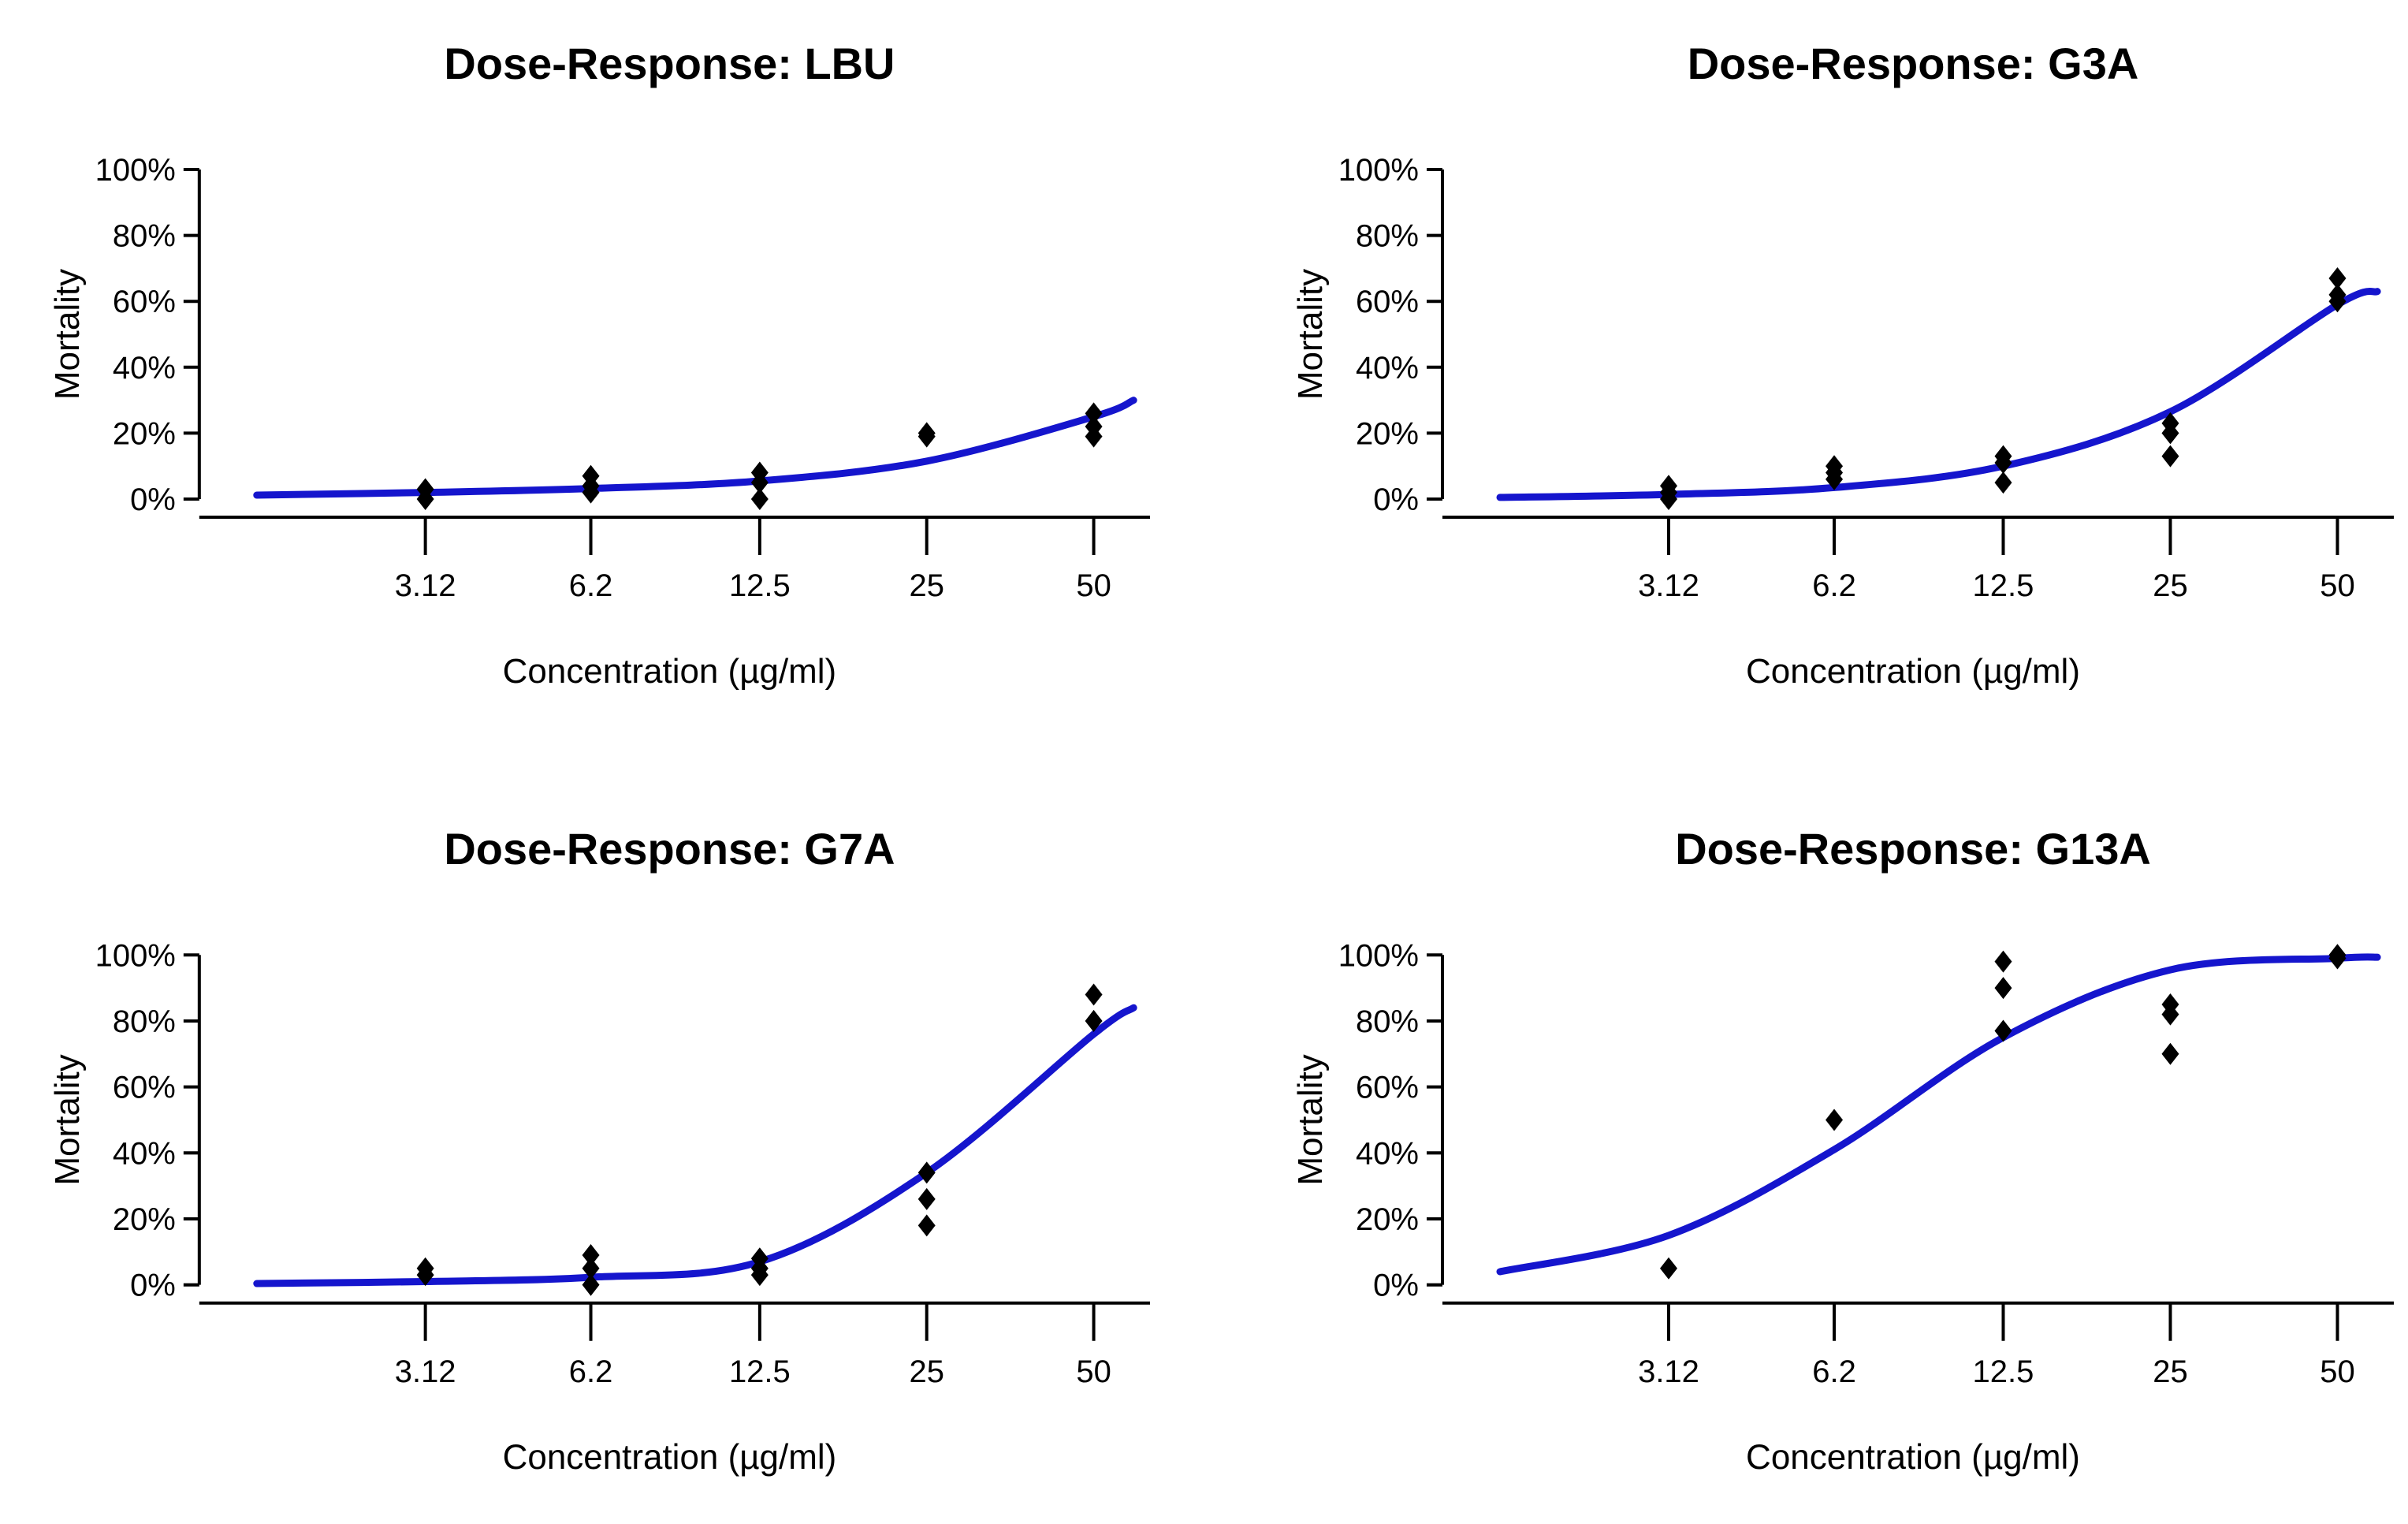 This screenshot has width=2408, height=1524. Describe the element at coordinates (669, 849) in the screenshot. I see `chart-title: Dose-Response: G7A` at that location.